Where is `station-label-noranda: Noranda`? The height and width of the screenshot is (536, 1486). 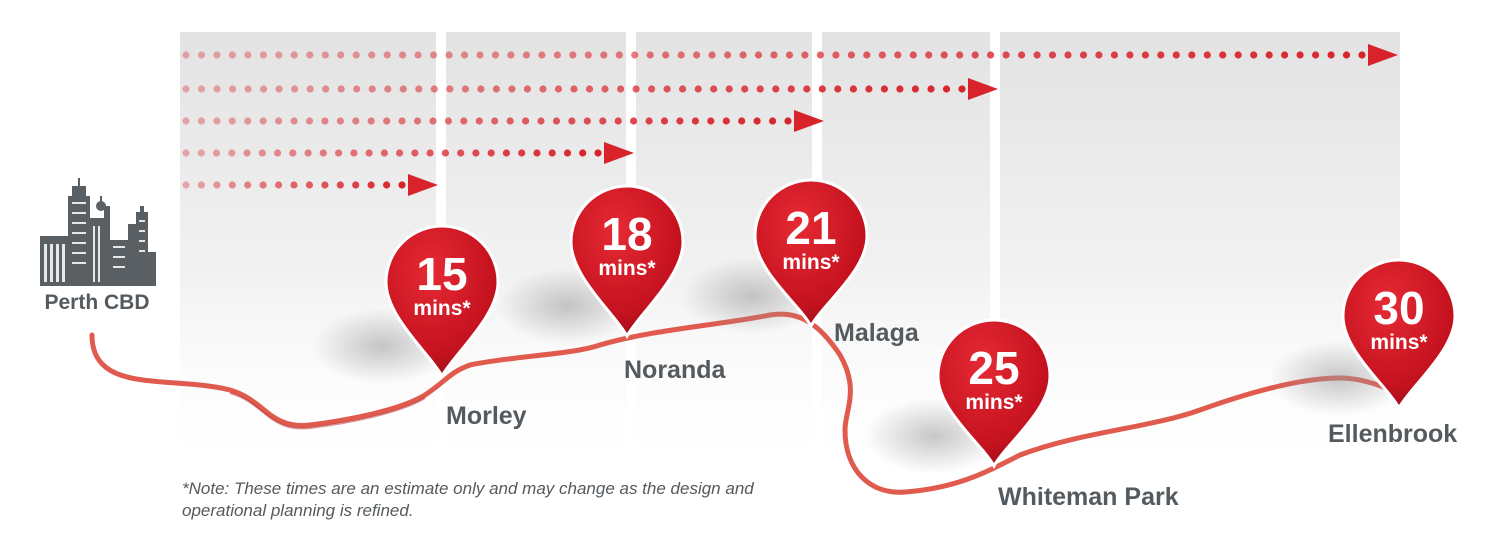
station-label-noranda: Noranda is located at coordinates (675, 370).